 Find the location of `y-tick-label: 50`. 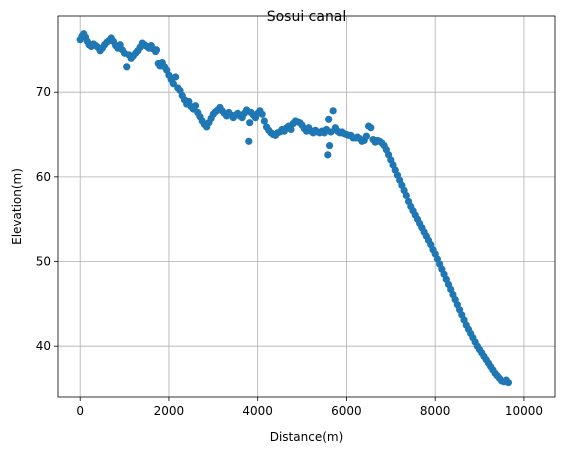

y-tick-label: 50 is located at coordinates (43, 262).